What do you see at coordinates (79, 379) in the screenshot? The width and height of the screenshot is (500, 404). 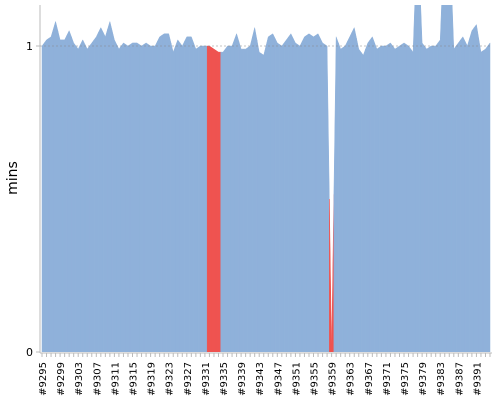 I see `x-tick-label: #9303` at bounding box center [79, 379].